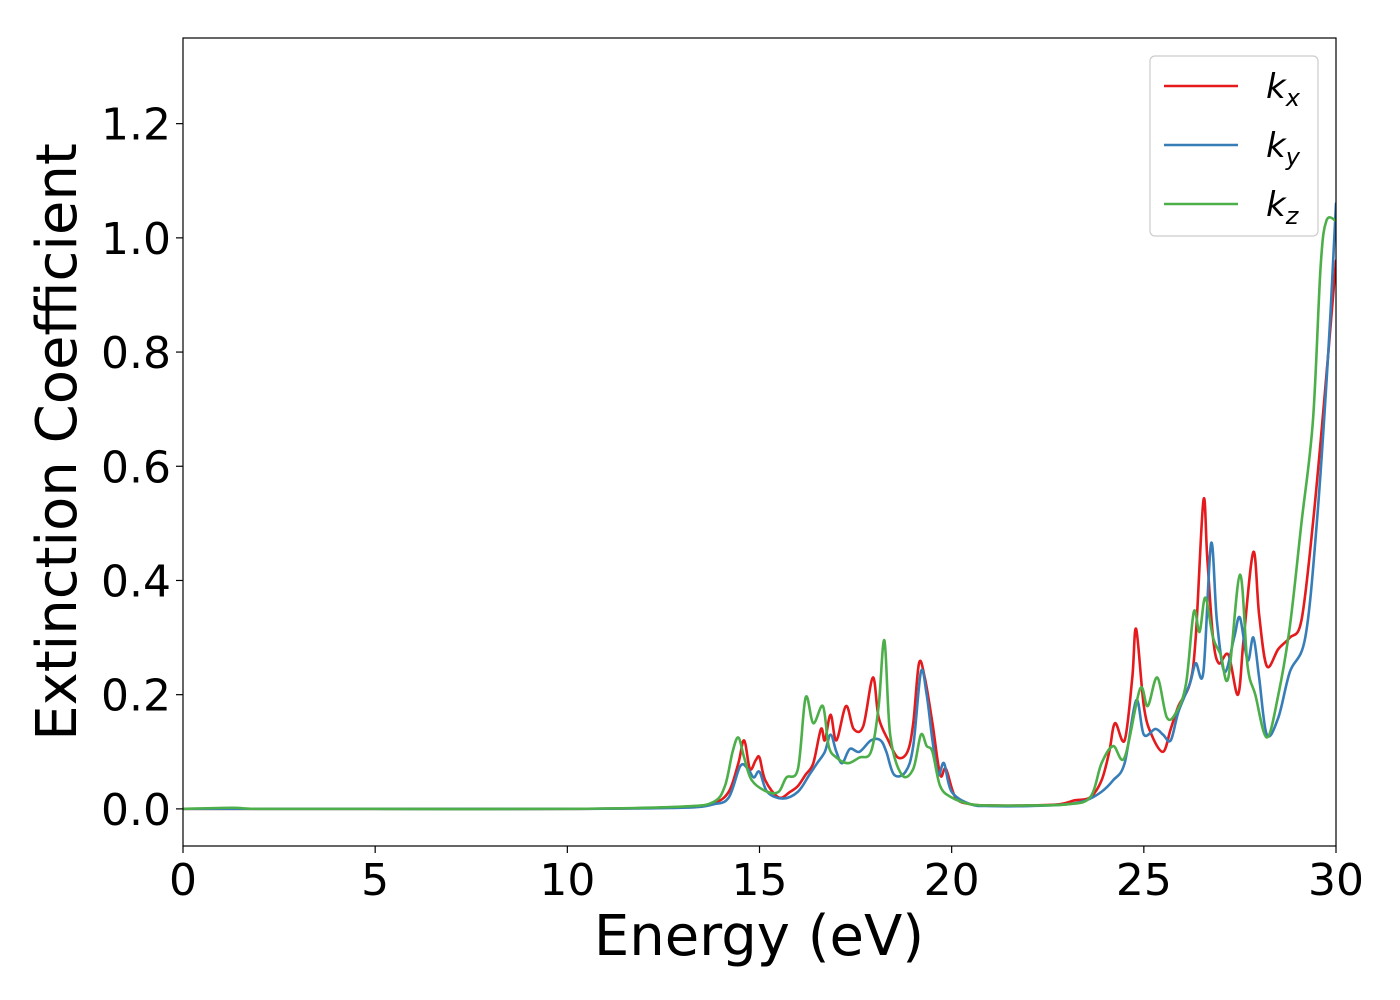 This screenshot has width=1400, height=1000. What do you see at coordinates (567, 880) in the screenshot?
I see `x-tick-label: 10` at bounding box center [567, 880].